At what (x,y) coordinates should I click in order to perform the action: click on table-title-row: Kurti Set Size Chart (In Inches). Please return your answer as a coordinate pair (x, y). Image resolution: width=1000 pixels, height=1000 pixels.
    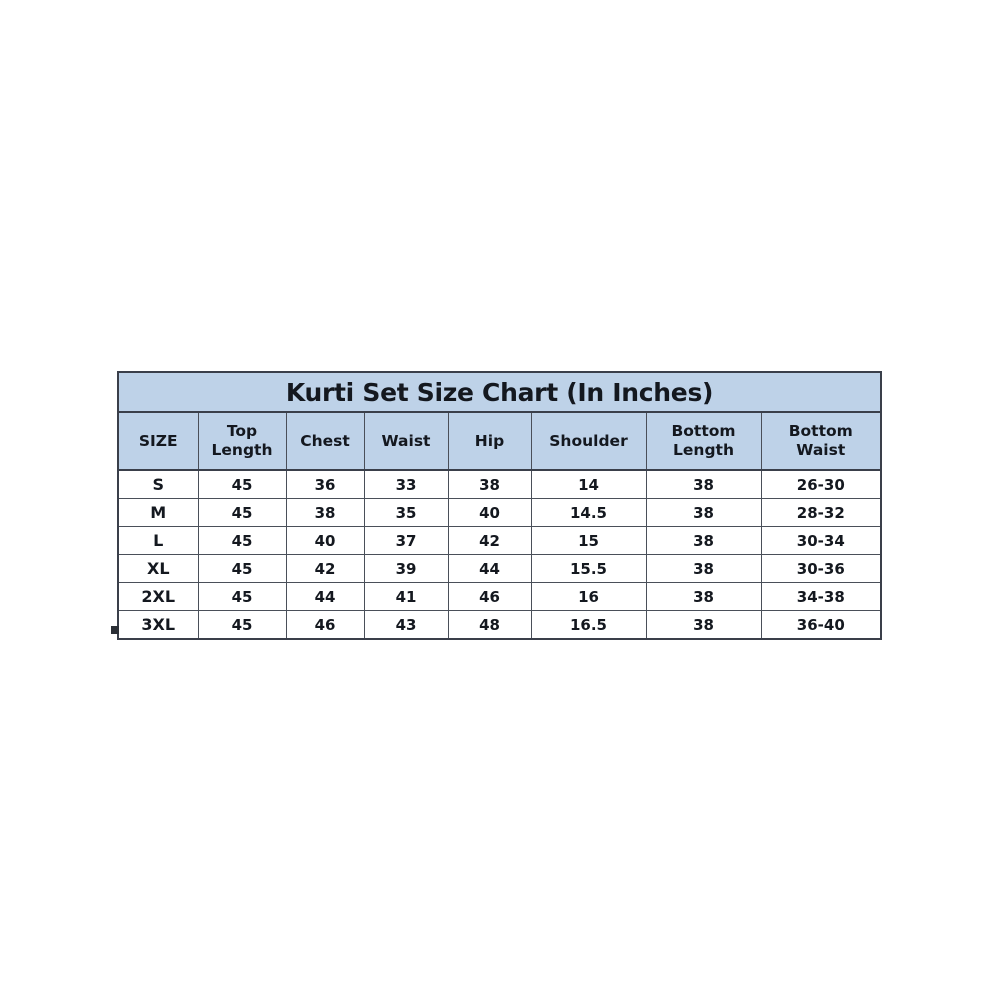
    Looking at the image, I should click on (499, 392).